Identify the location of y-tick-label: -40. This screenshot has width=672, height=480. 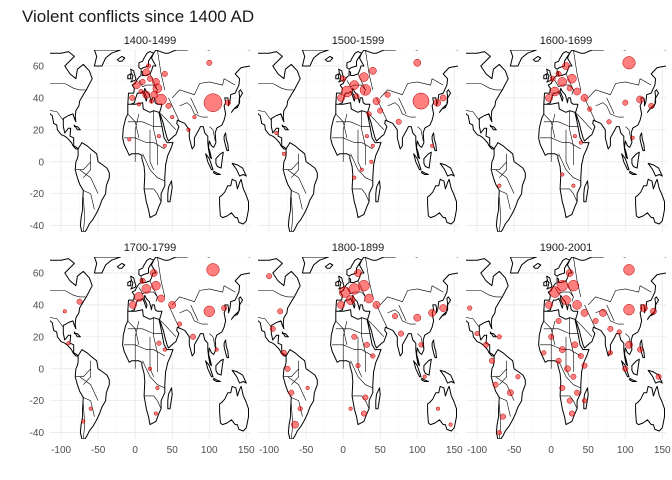
(37, 226).